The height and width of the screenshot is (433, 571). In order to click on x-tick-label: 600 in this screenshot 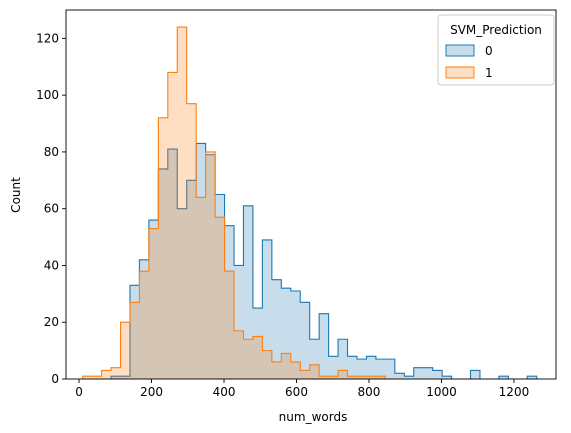, I will do `click(296, 392)`.